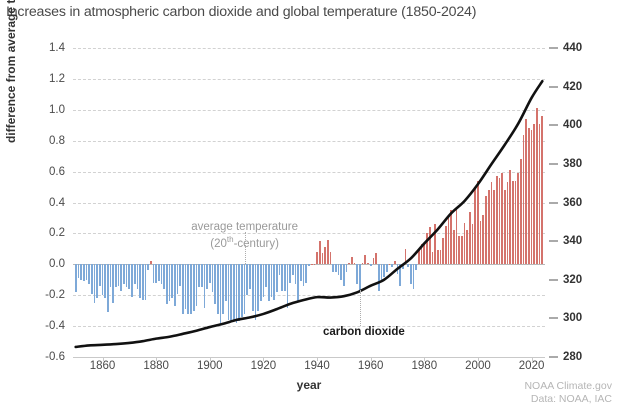 Image resolution: width=620 pixels, height=413 pixels. I want to click on y-axis-tick-label: 0.8, so click(57, 140).